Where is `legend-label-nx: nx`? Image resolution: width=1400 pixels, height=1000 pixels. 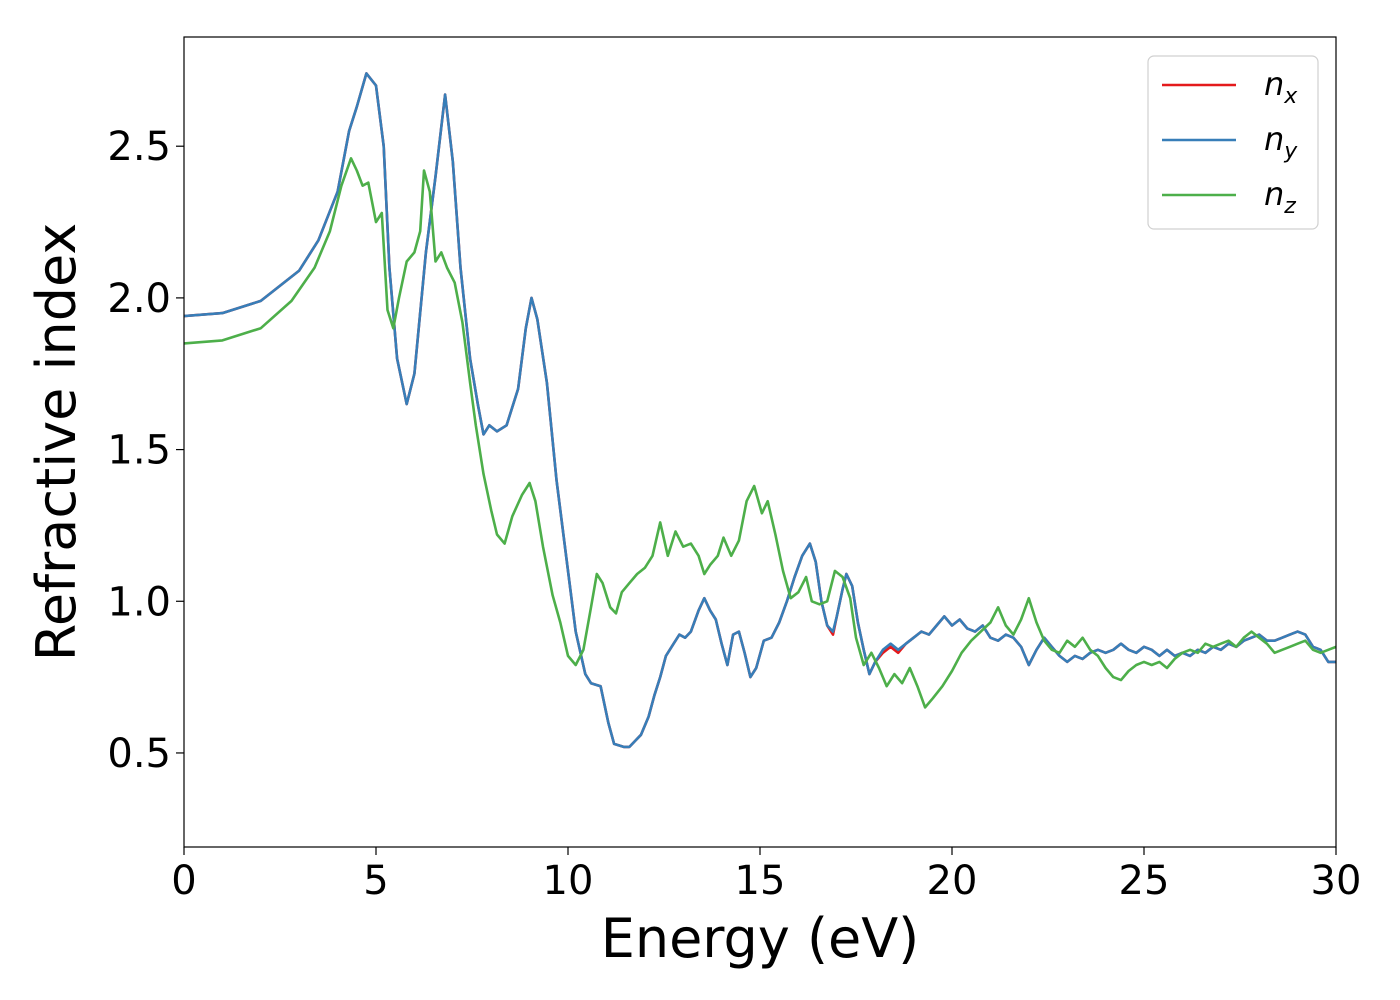
legend-label-nx: nx is located at coordinates (1281, 87).